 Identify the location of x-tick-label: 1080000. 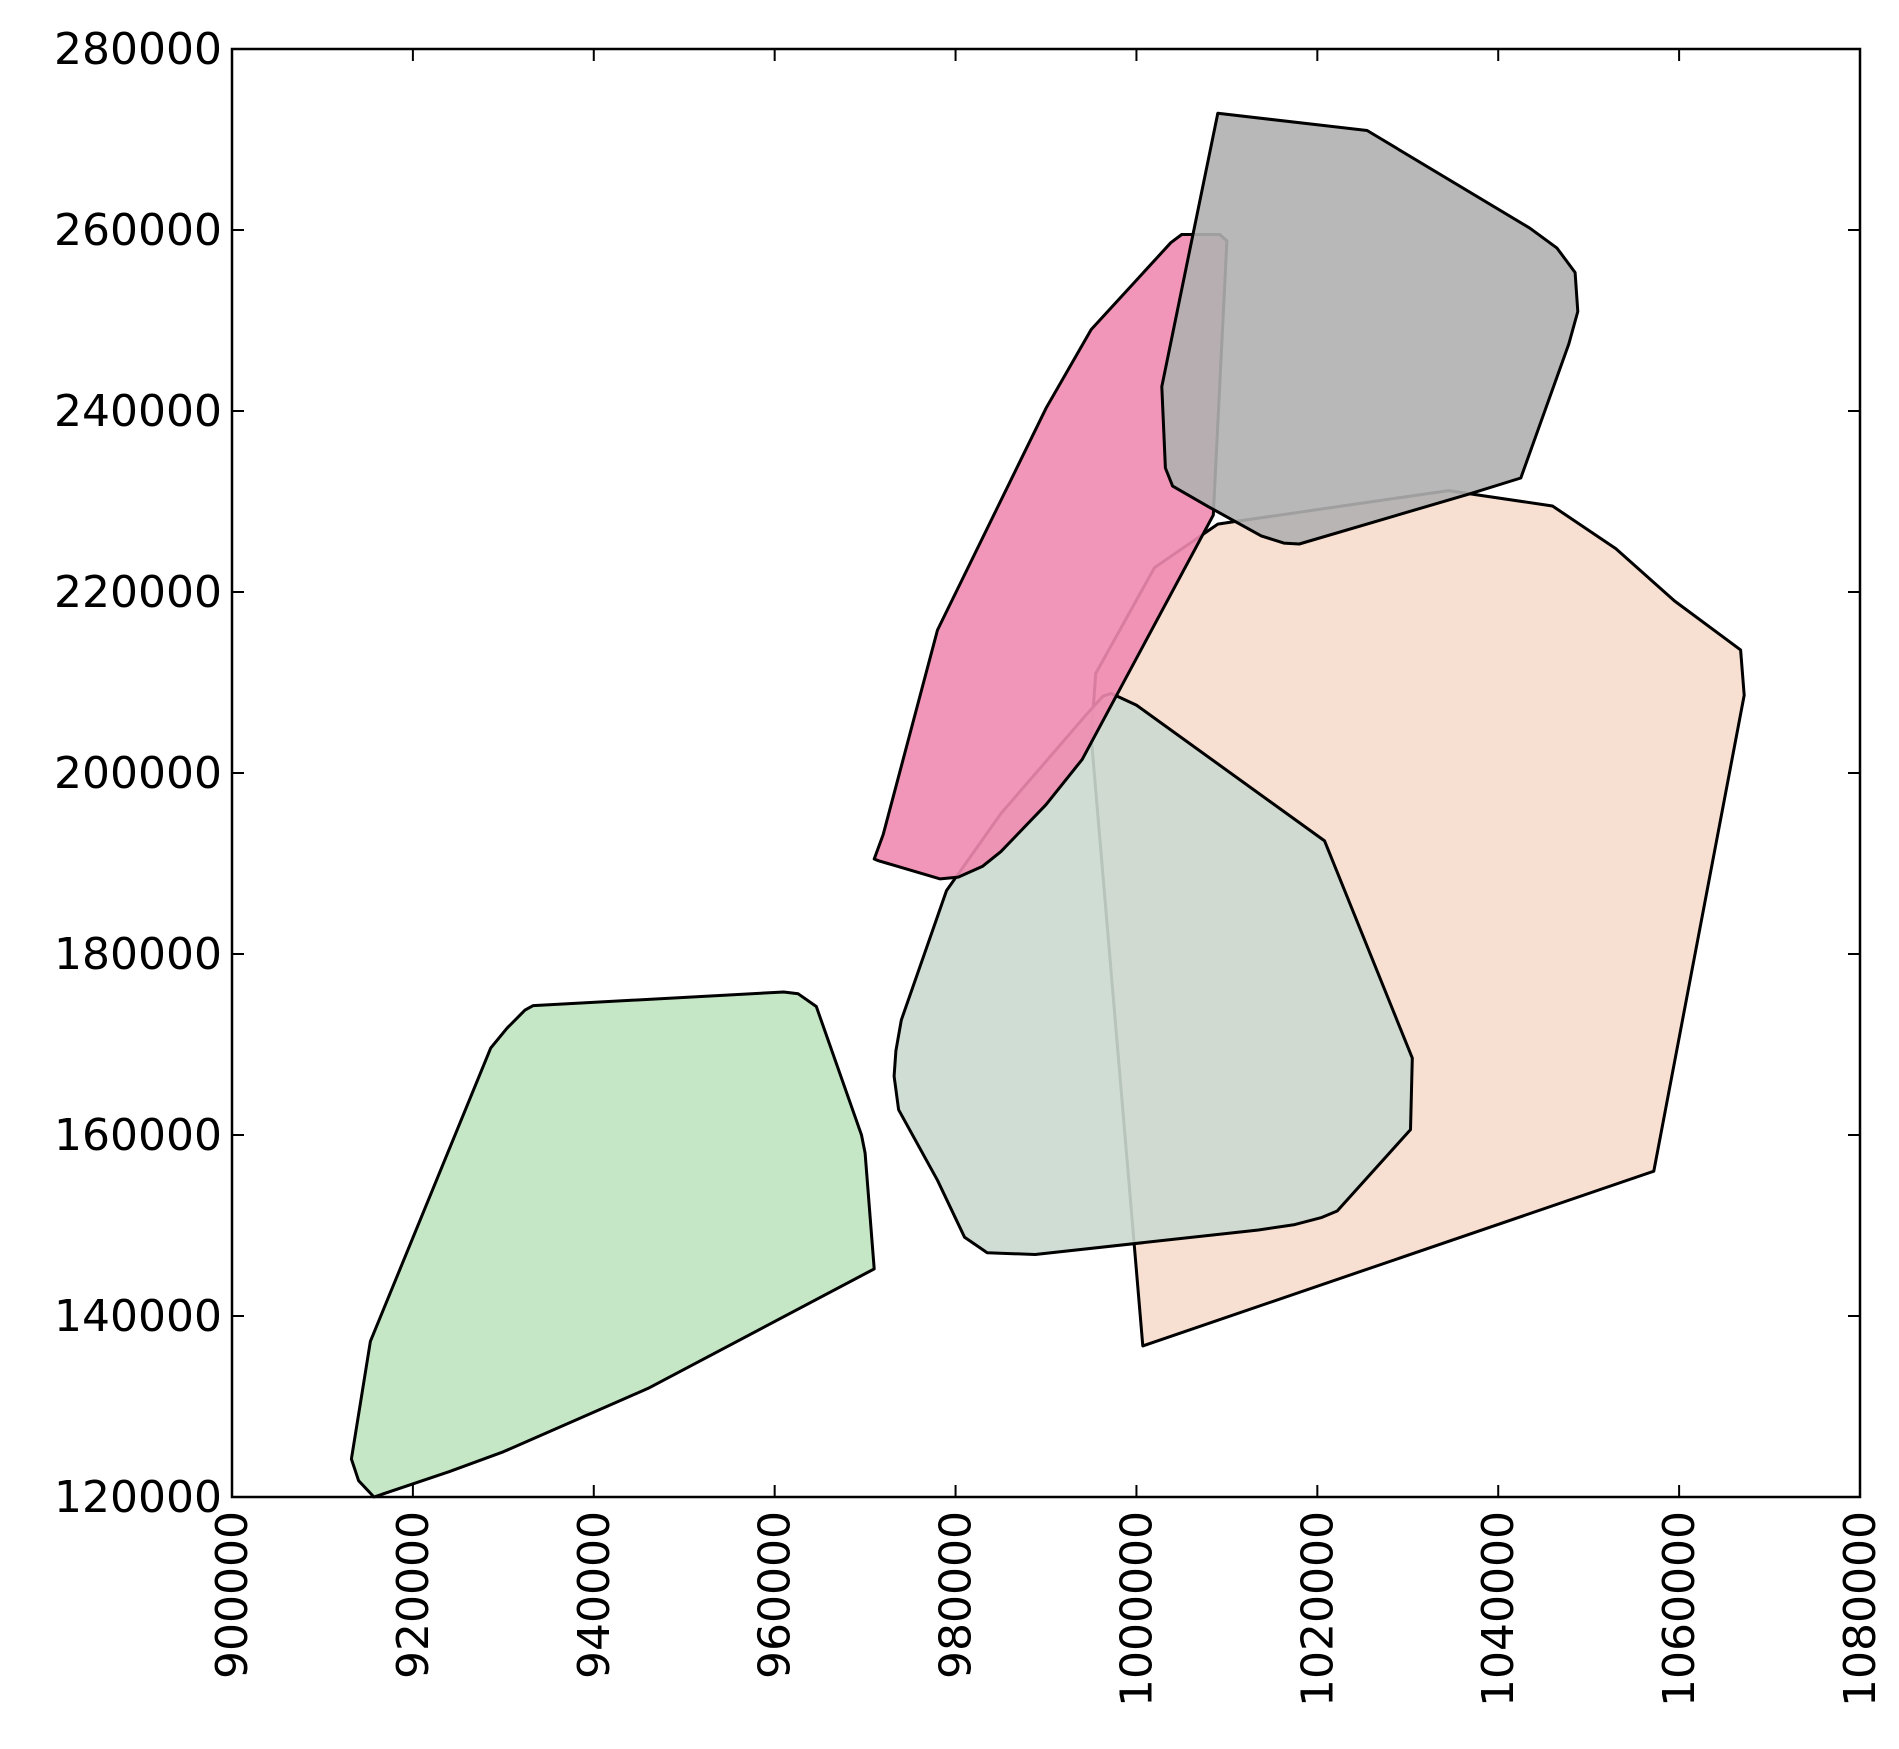
(1860, 1609).